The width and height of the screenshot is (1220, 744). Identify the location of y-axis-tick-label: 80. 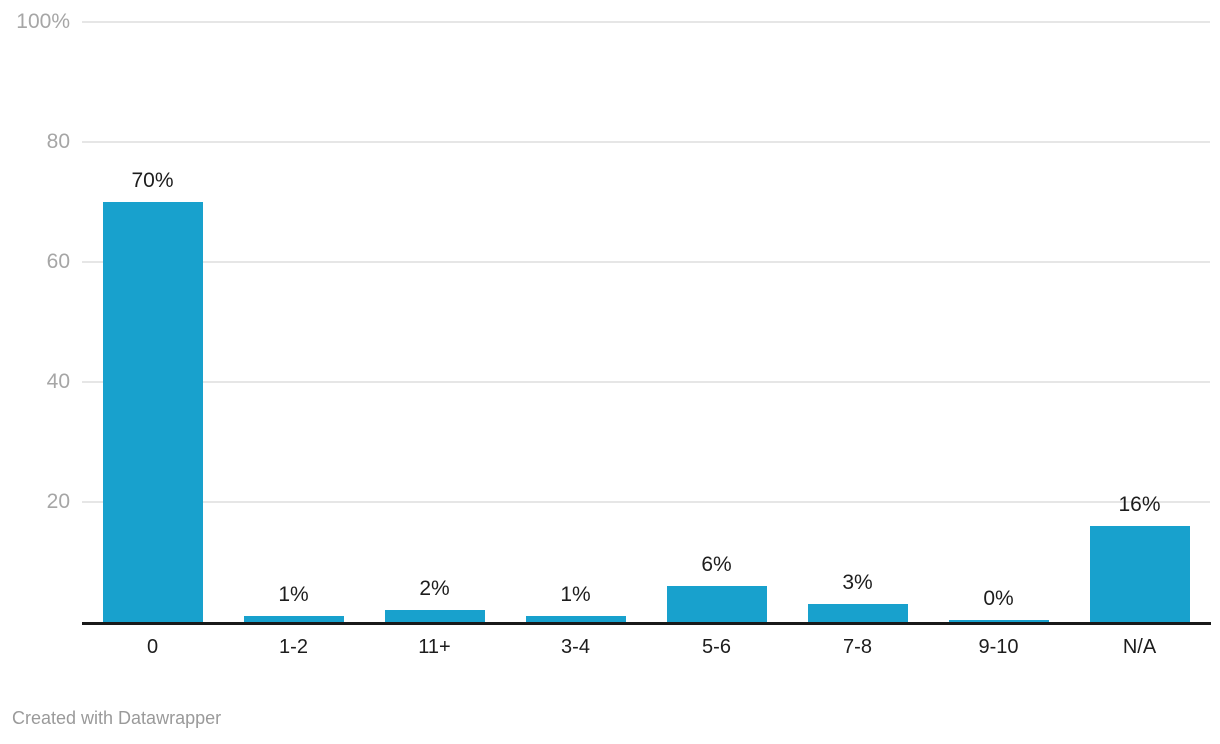
(58, 141).